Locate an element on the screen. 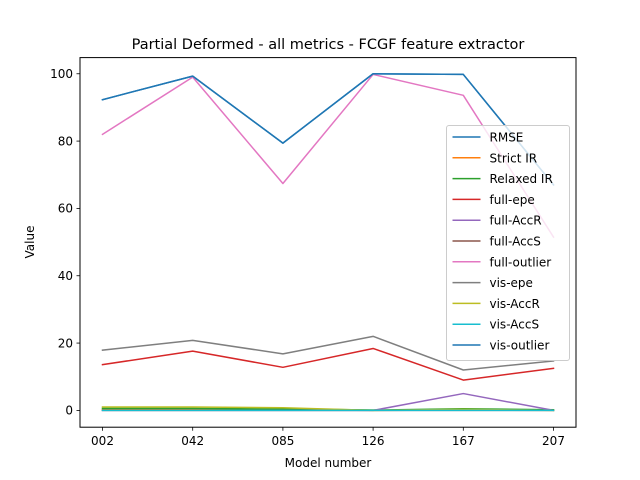 This screenshot has width=640, height=480. legend-label: full-AccS is located at coordinates (515, 242).